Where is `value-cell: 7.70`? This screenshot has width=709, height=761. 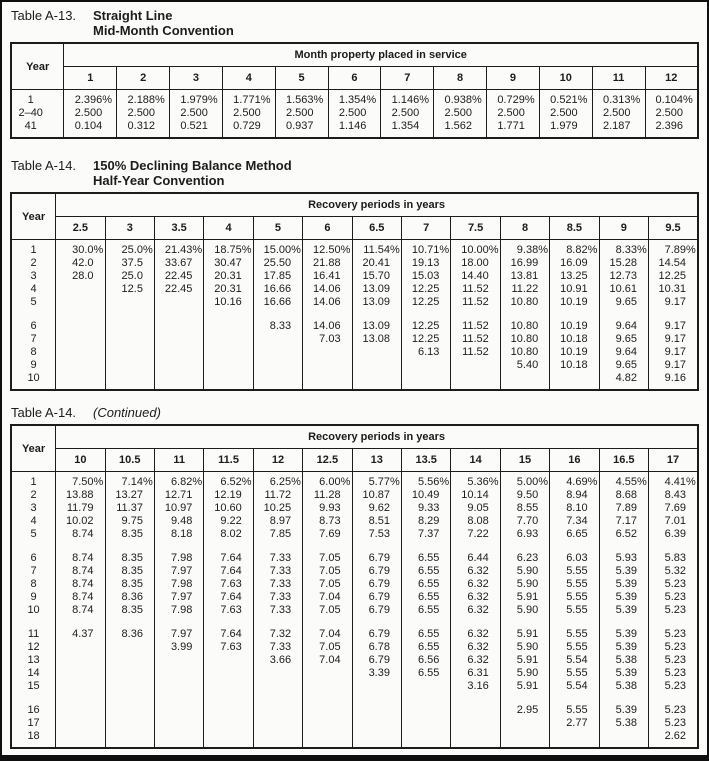
value-cell: 7.70 is located at coordinates (525, 521).